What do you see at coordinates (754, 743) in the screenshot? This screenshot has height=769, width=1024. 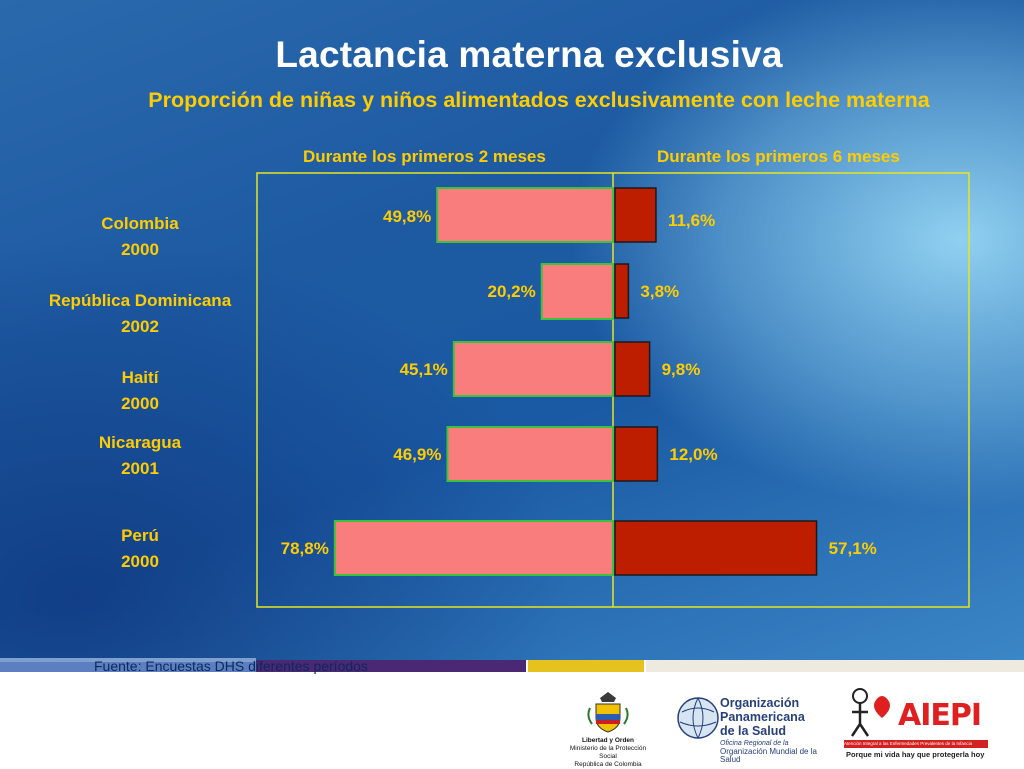 I see `oms-line-1: Oficina Regional de la` at bounding box center [754, 743].